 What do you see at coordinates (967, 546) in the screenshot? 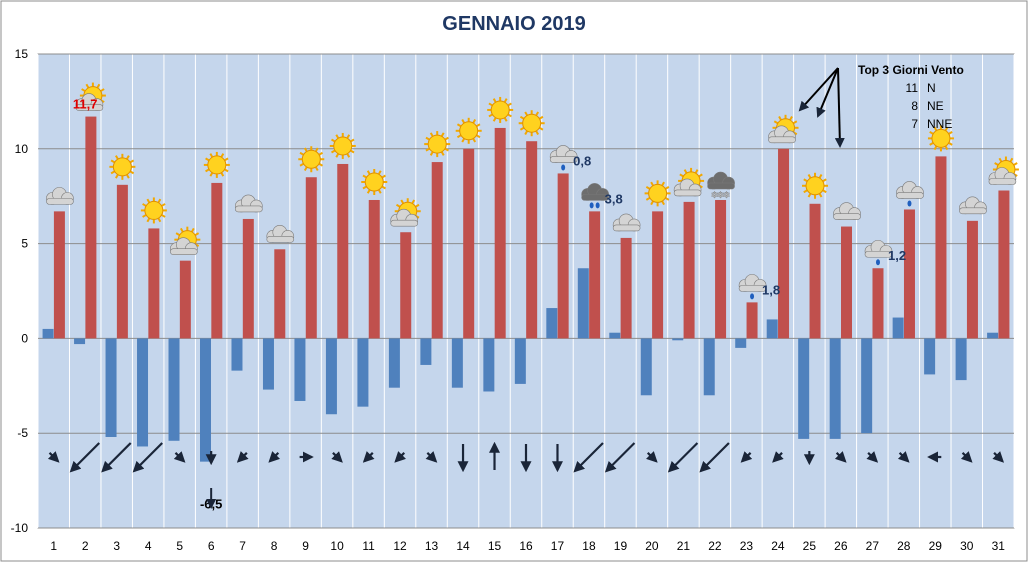
I see `x-tick-label: 30` at bounding box center [967, 546].